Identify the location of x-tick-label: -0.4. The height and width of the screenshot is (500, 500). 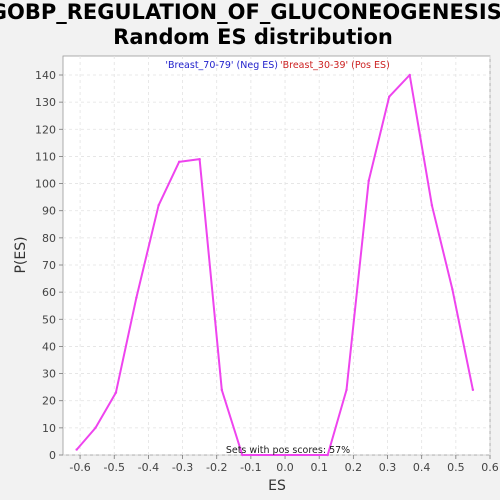
(148, 467).